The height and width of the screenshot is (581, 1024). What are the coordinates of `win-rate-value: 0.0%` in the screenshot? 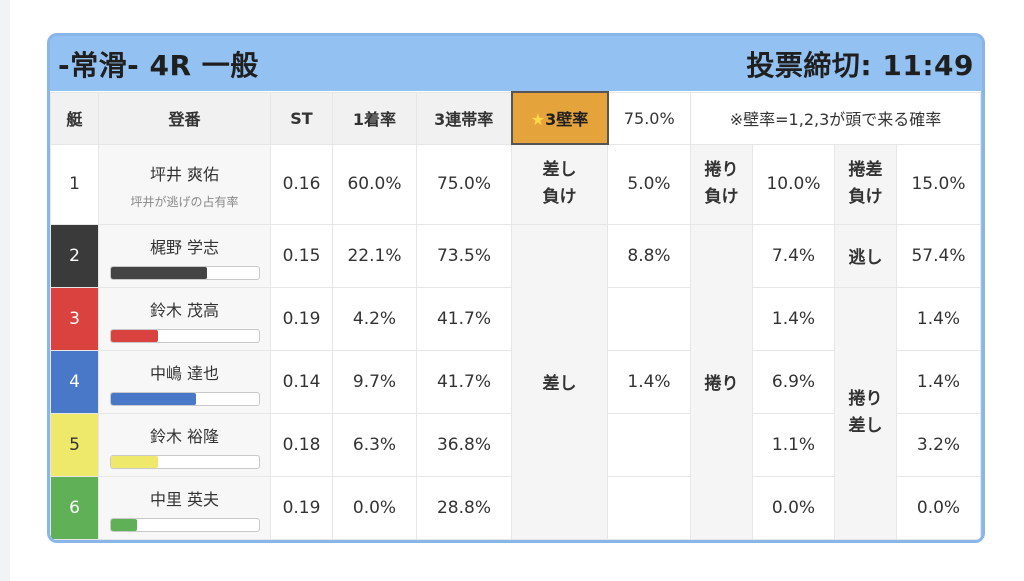 It's located at (374, 507).